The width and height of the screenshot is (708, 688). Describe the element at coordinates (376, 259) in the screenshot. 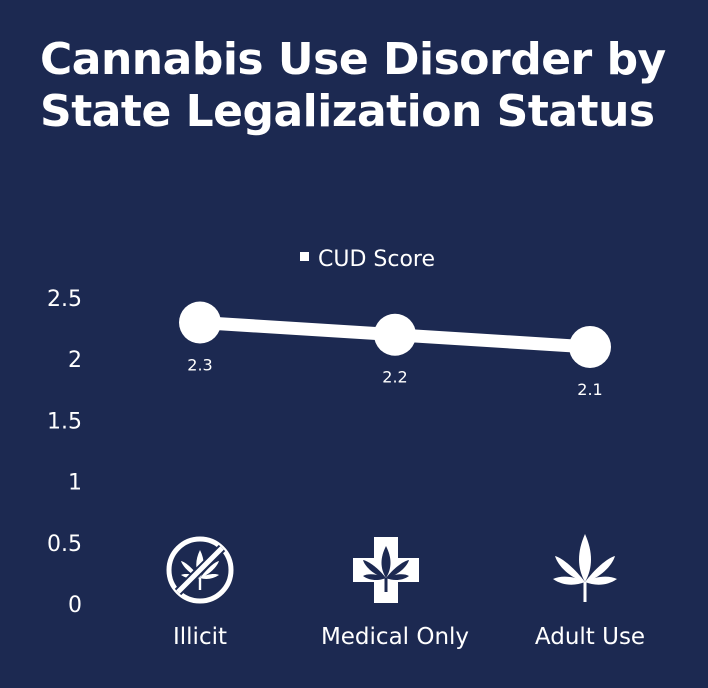

I see `legend-label: CUD Score` at that location.